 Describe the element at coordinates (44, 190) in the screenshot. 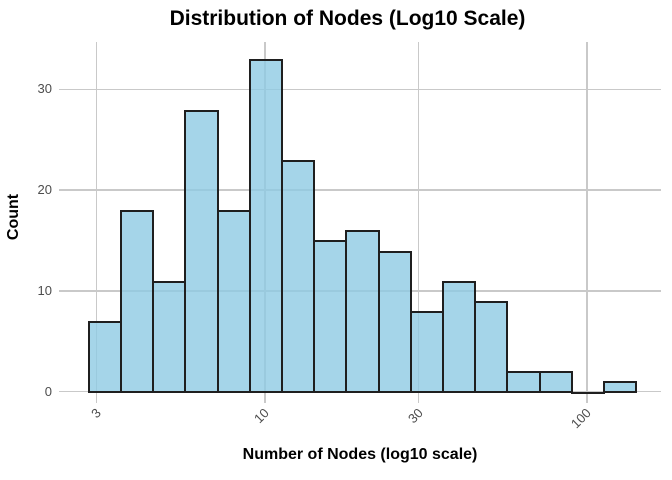

I see `y-tick-label: 20` at that location.